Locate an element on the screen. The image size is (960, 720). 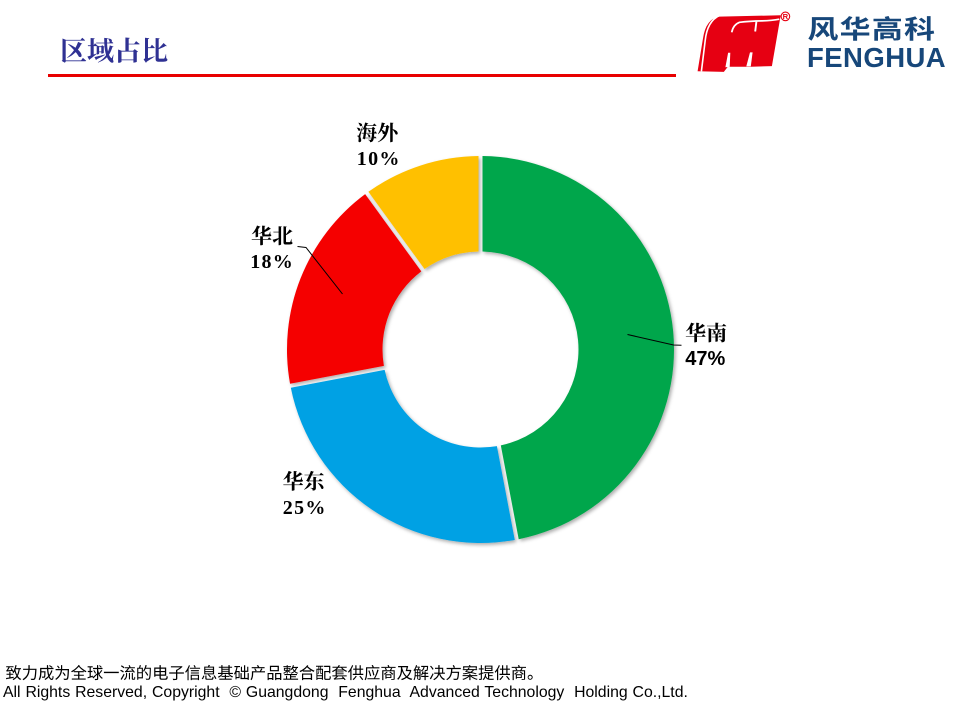
svg-text: R is located at coordinates (786, 16).